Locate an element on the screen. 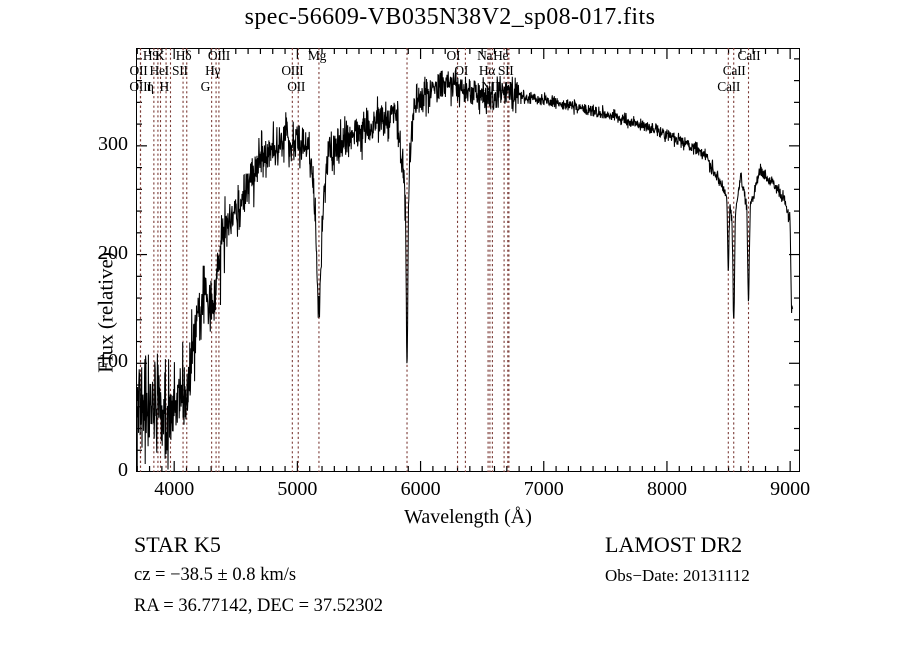 The width and height of the screenshot is (900, 649). spectral-line-label: H is located at coordinates (164, 86).